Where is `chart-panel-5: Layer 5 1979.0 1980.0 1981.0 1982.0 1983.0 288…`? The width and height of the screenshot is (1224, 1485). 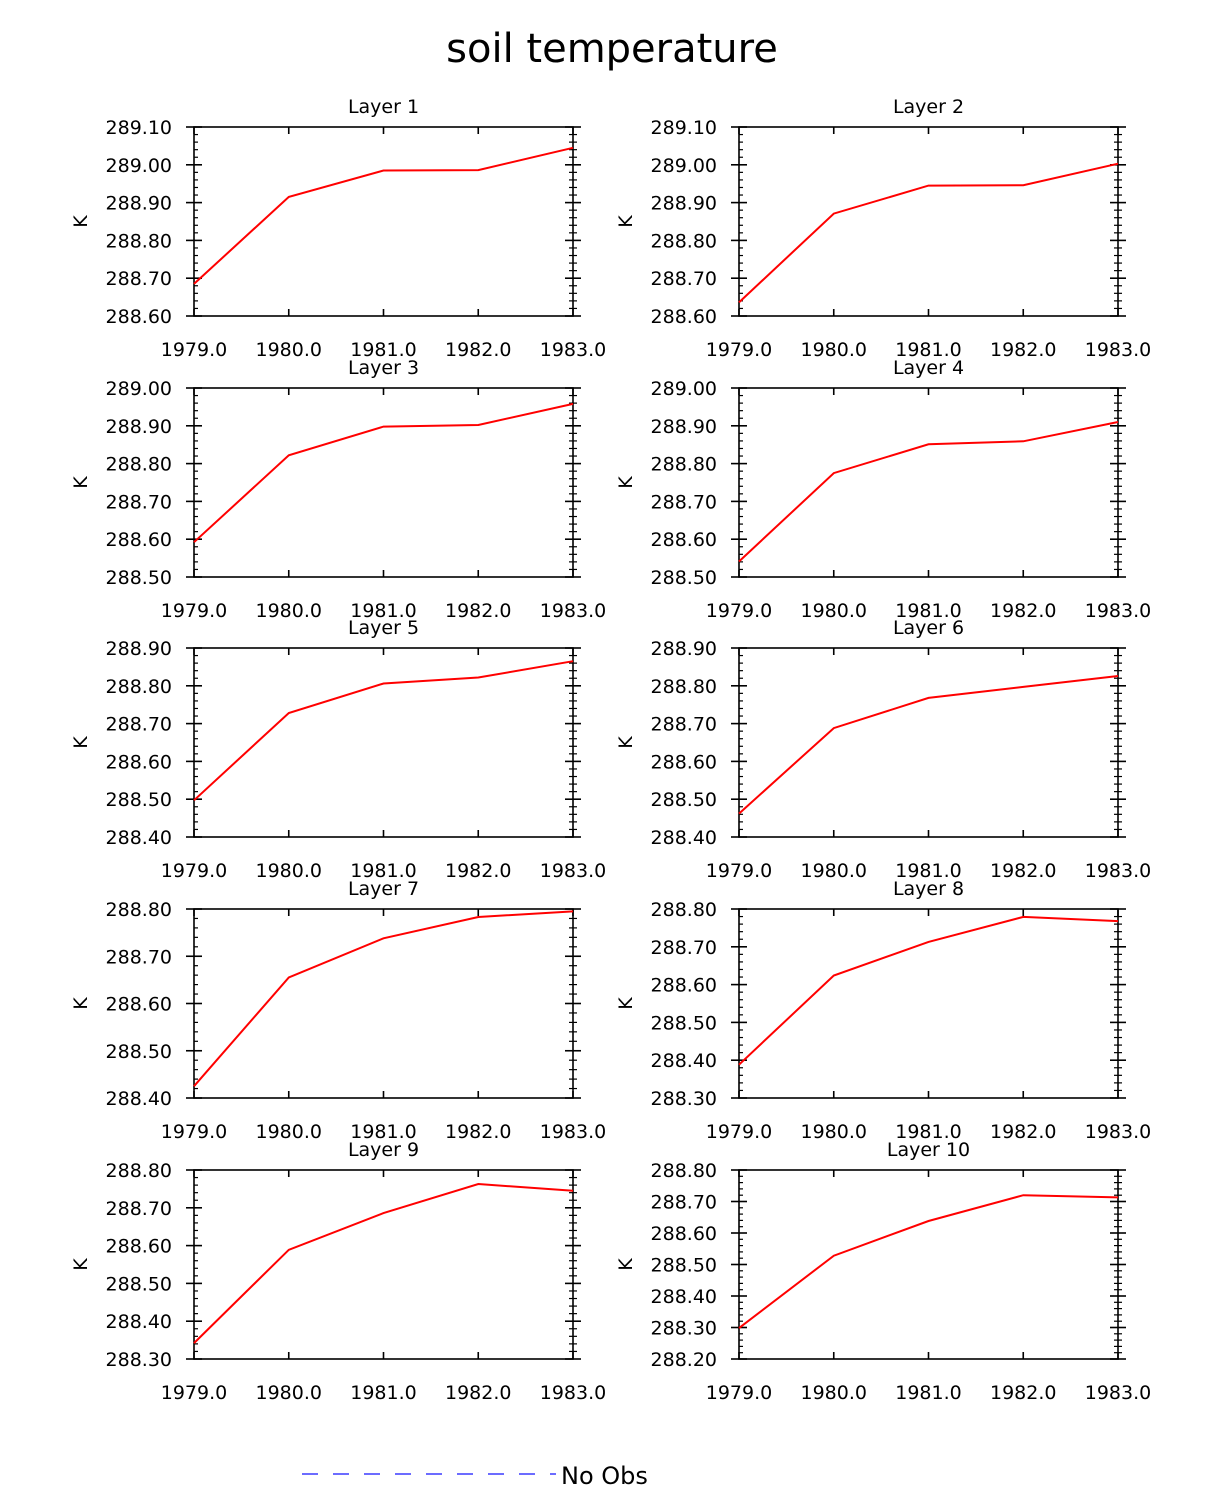 chart-panel-5: Layer 5 1979.0 1980.0 1981.0 1982.0 1983.0 288… is located at coordinates (338, 749).